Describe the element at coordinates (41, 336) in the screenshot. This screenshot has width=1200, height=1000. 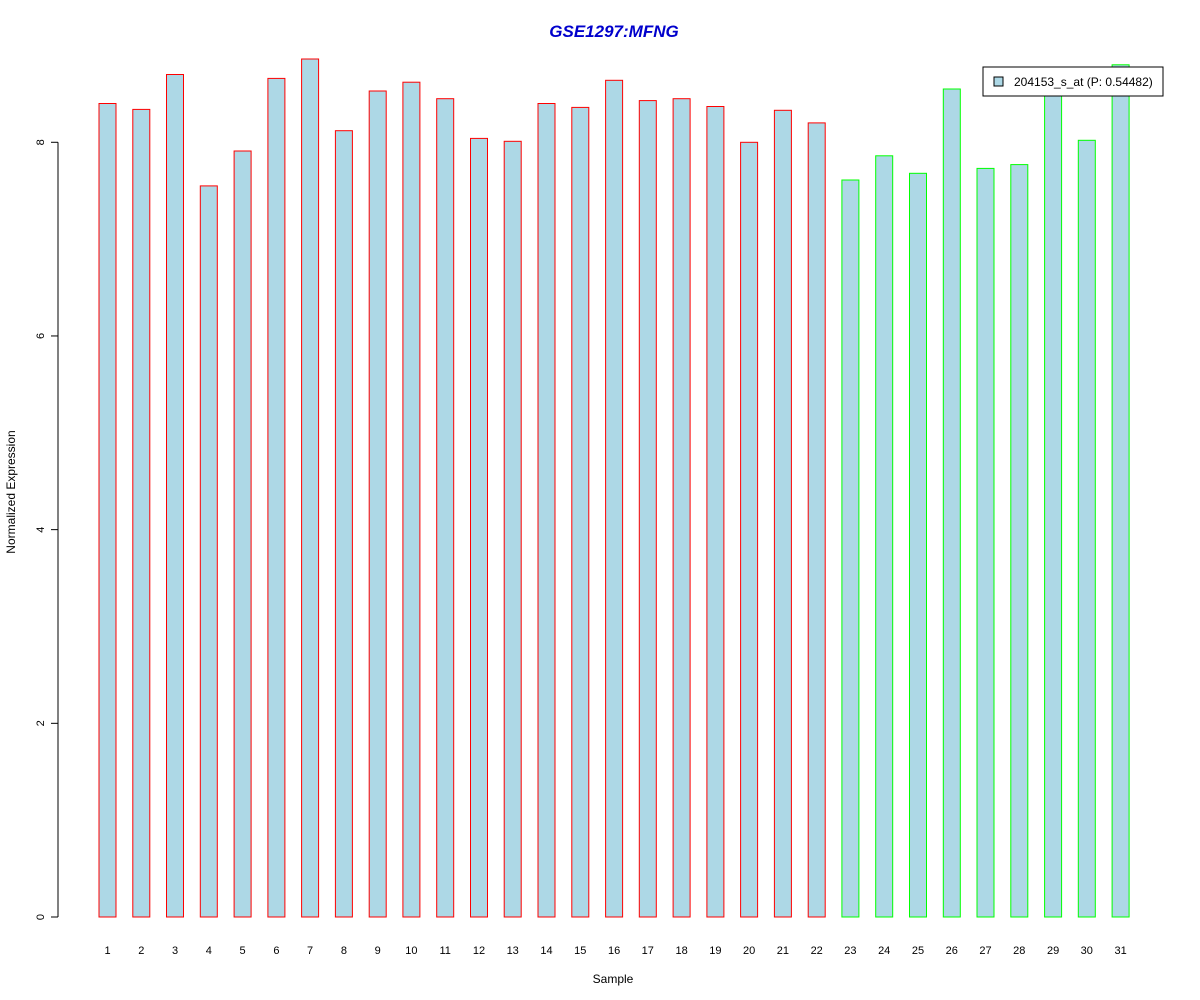
I see `y-tick-label: 6` at that location.